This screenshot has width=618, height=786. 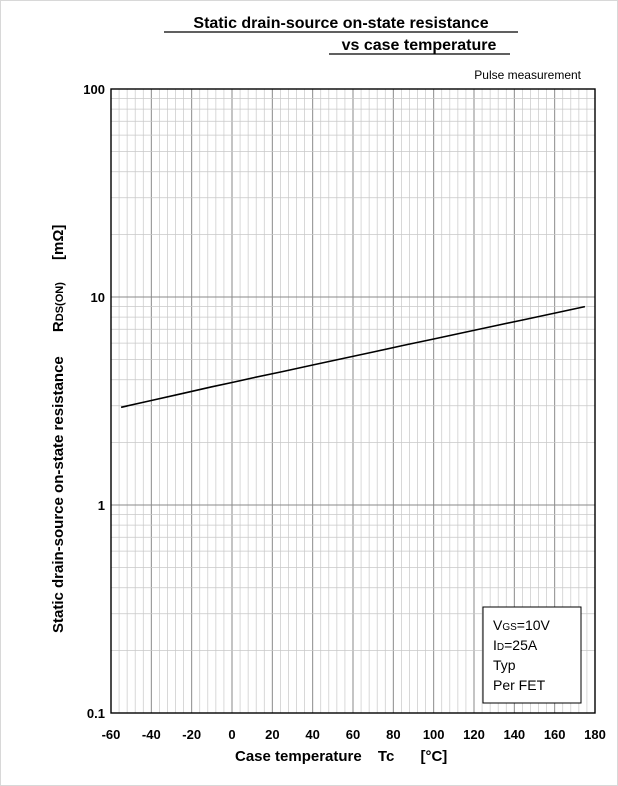 I want to click on condition-vgs: VGS=10V, so click(x=522, y=625).